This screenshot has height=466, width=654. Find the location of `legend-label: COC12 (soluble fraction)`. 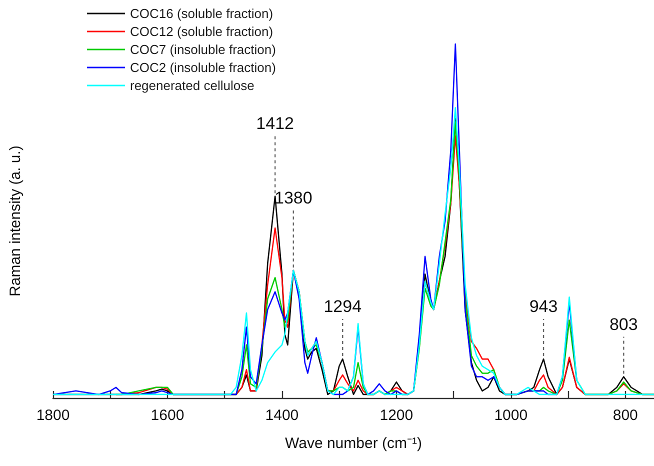

legend-label: COC12 (soluble fraction) is located at coordinates (202, 31).